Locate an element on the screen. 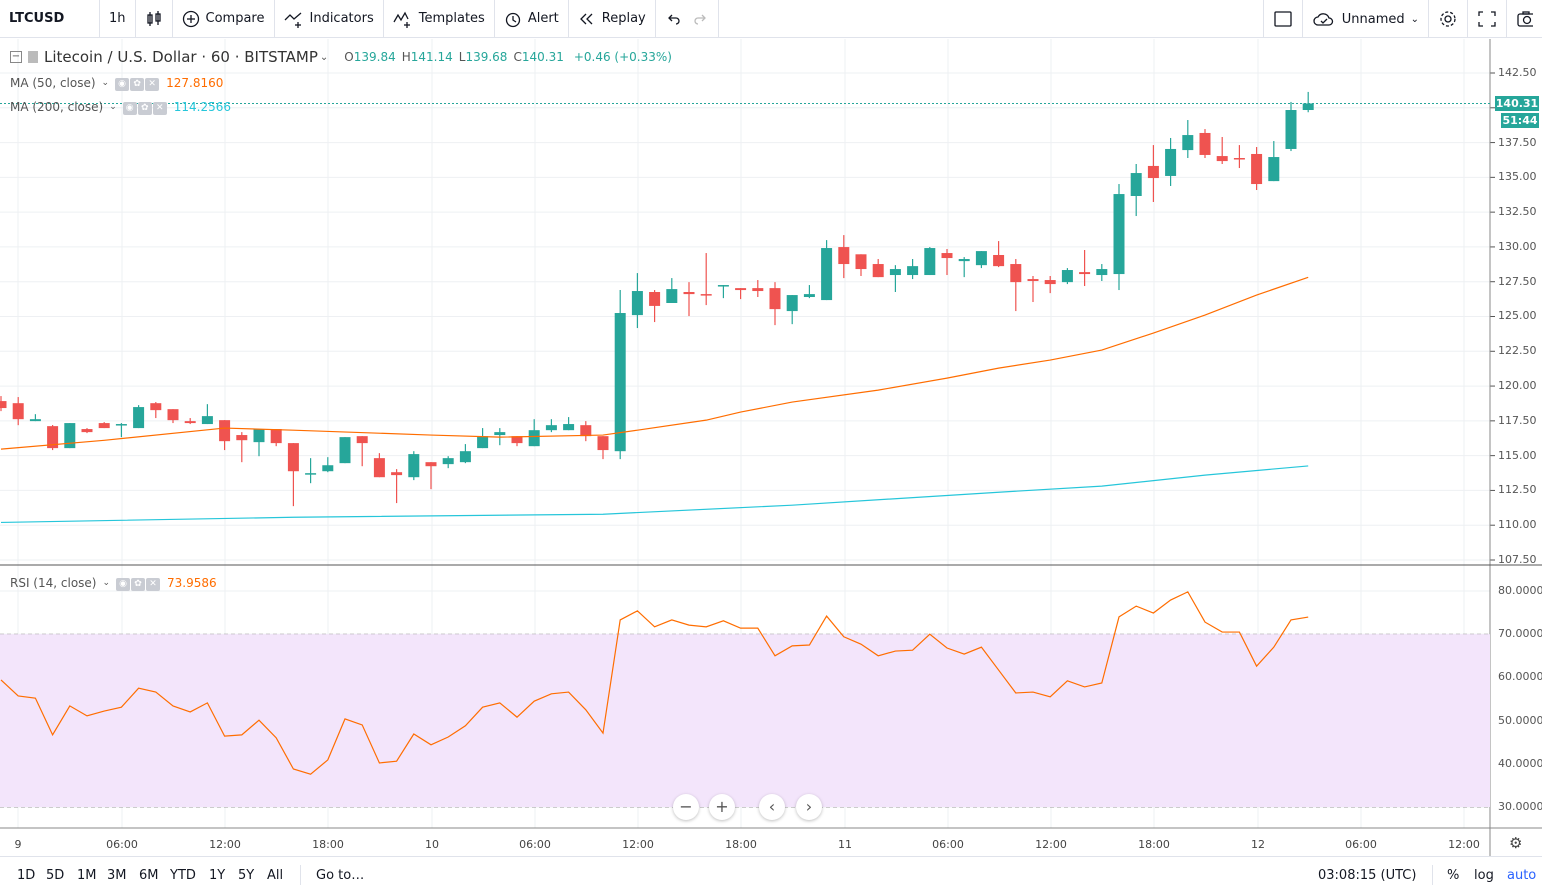  templates-button: Templates is located at coordinates (439, 19).